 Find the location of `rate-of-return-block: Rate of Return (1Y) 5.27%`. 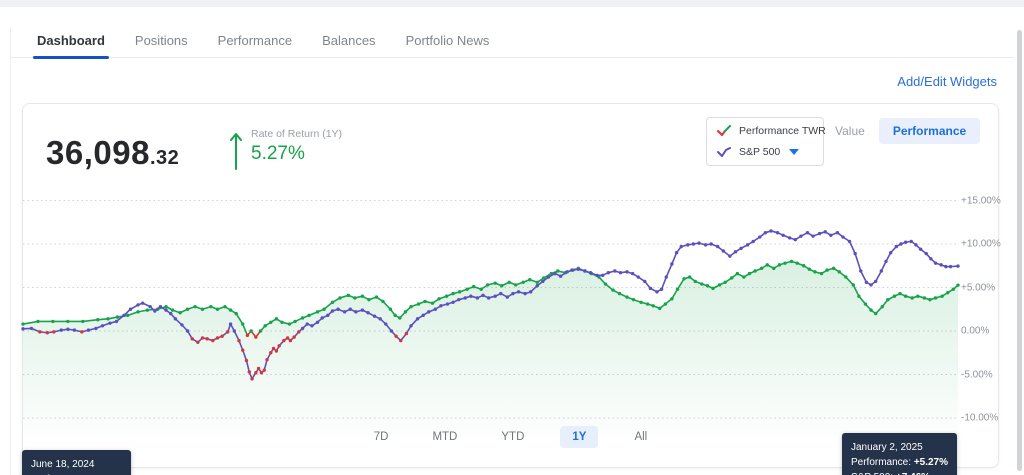

rate-of-return-block: Rate of Return (1Y) 5.27% is located at coordinates (285, 149).